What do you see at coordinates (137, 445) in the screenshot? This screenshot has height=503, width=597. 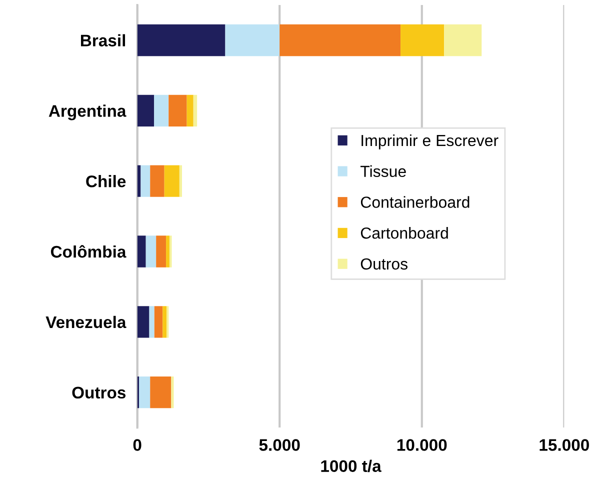 I see `x-tick-label: 0` at bounding box center [137, 445].